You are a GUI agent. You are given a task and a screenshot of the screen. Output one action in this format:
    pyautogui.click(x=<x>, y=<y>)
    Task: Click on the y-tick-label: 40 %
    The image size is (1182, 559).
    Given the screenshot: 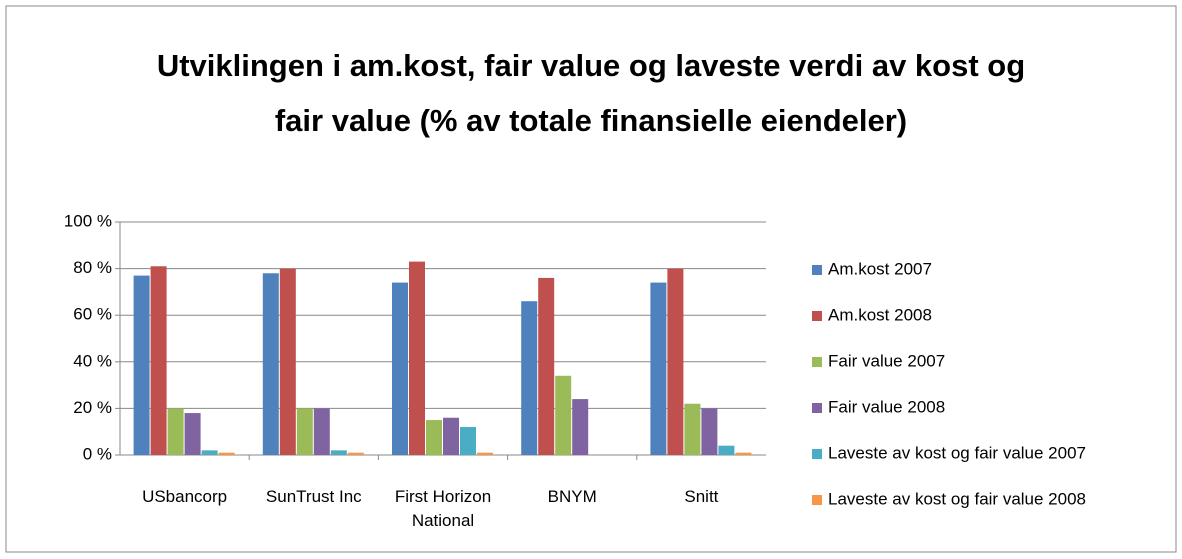 What is the action you would take?
    pyautogui.click(x=92, y=360)
    